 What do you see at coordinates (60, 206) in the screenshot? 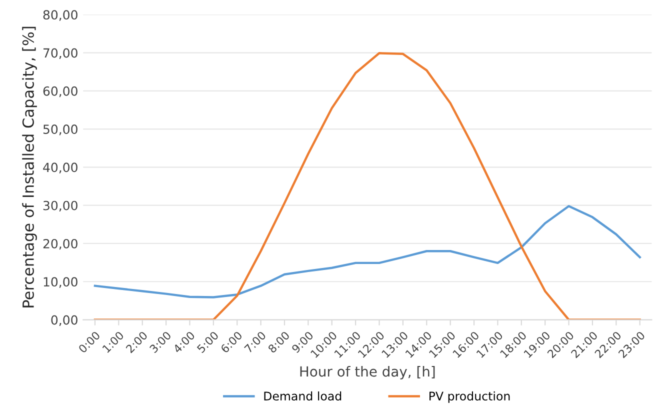
I see `y-tick-label: 30,00` at bounding box center [60, 206].